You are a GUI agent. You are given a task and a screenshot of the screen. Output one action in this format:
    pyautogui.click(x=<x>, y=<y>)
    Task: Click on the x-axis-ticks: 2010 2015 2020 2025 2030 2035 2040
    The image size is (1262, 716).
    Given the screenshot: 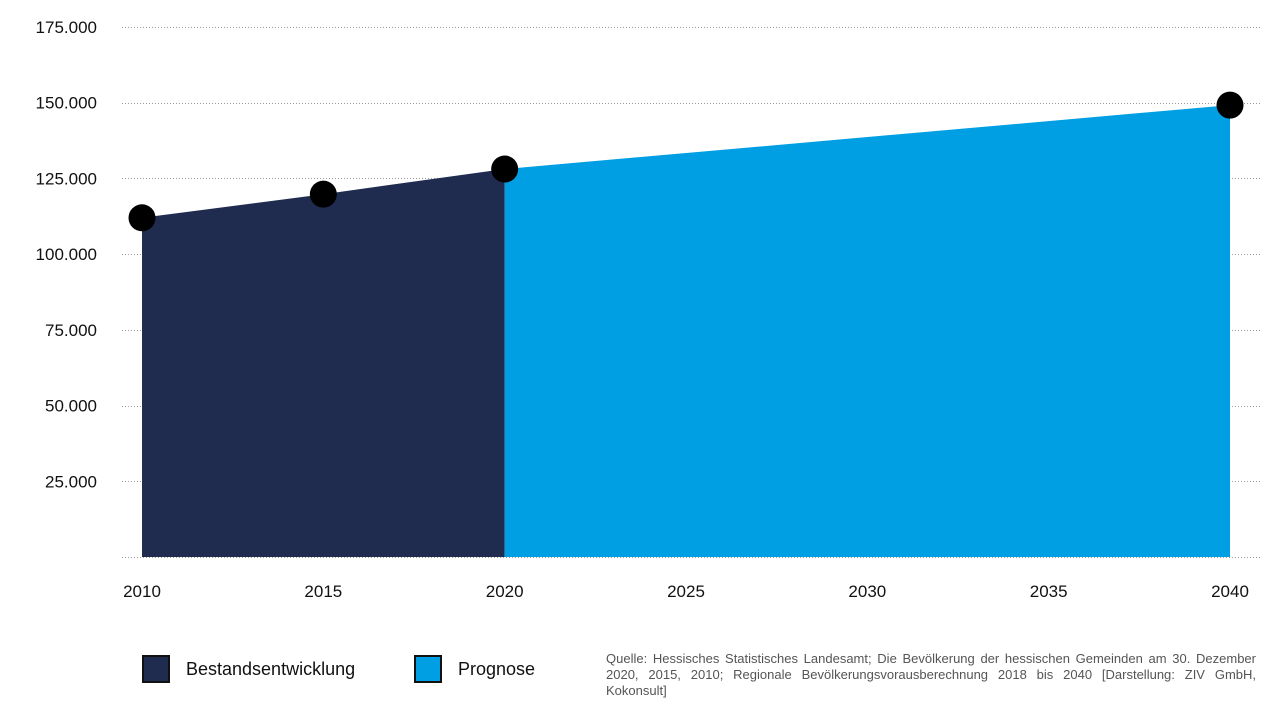 What is the action you would take?
    pyautogui.click(x=686, y=591)
    